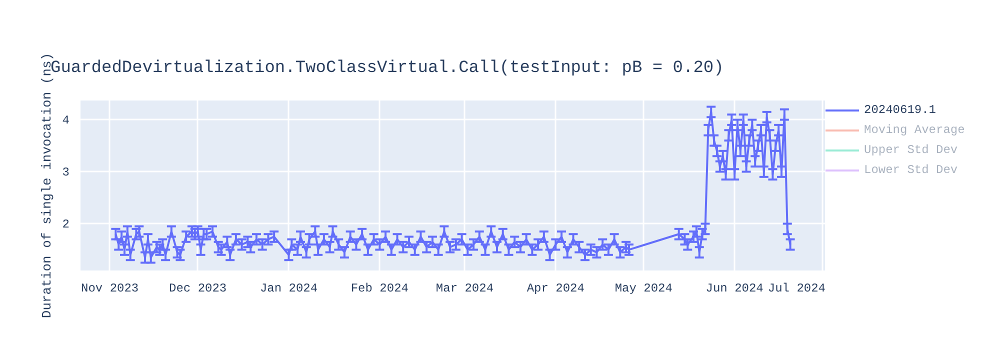 This screenshot has height=350, width=1000. I want to click on x-tick-label: Jul 2024, so click(797, 289).